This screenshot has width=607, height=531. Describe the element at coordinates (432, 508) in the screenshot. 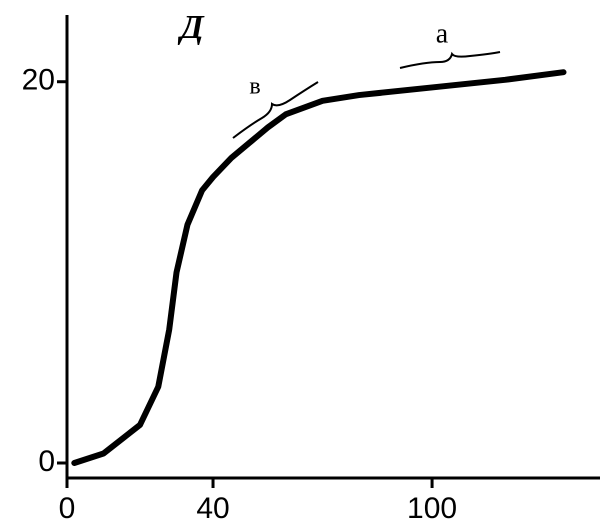

I see `x-tick-label: 100` at that location.